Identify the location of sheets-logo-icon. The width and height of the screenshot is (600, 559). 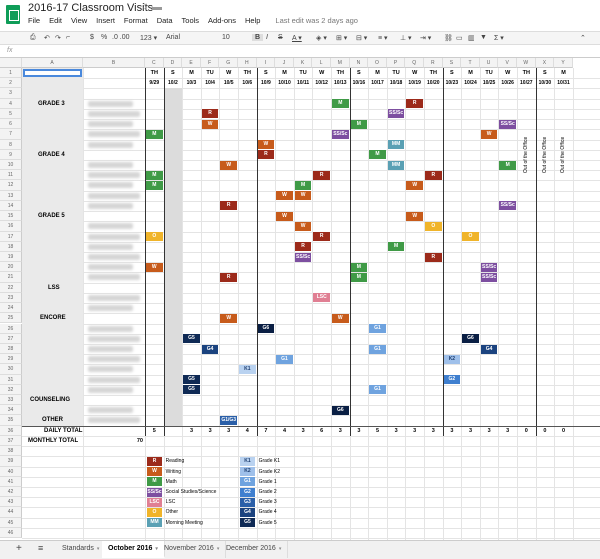
(13, 14).